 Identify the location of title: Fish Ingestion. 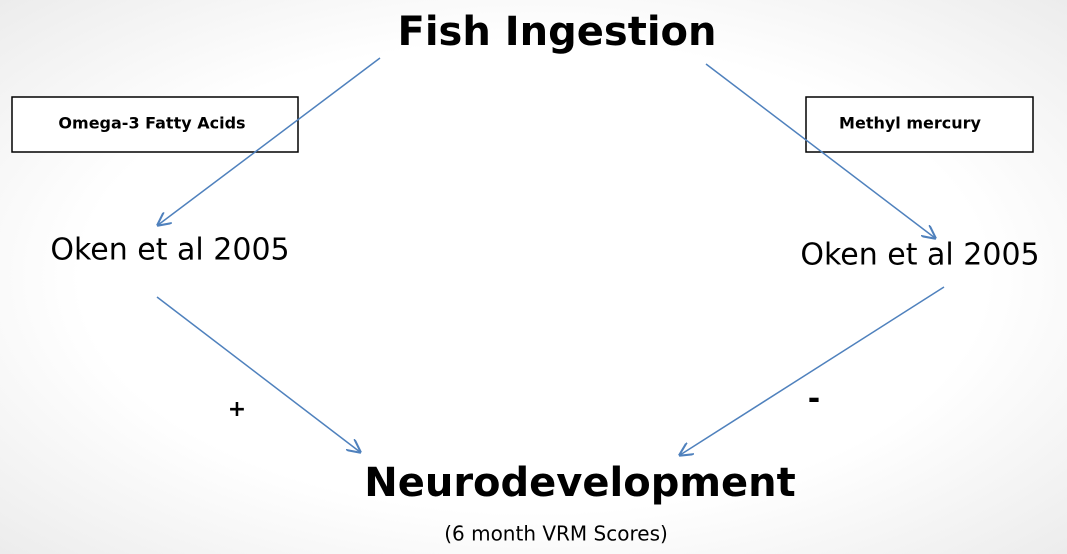
(557, 32).